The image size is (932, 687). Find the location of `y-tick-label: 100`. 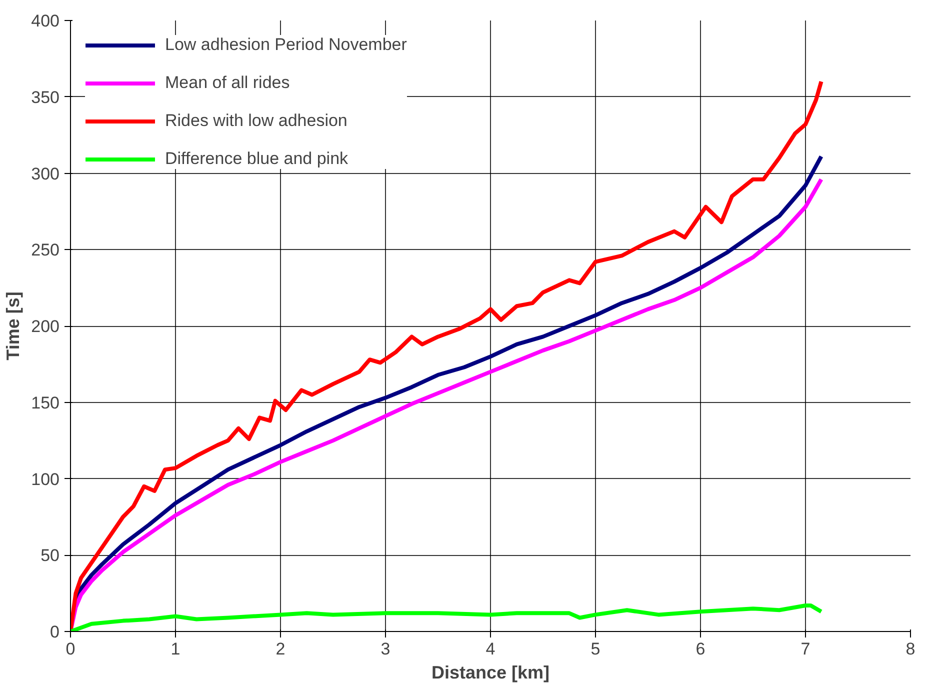

y-tick-label: 100 is located at coordinates (45, 479).